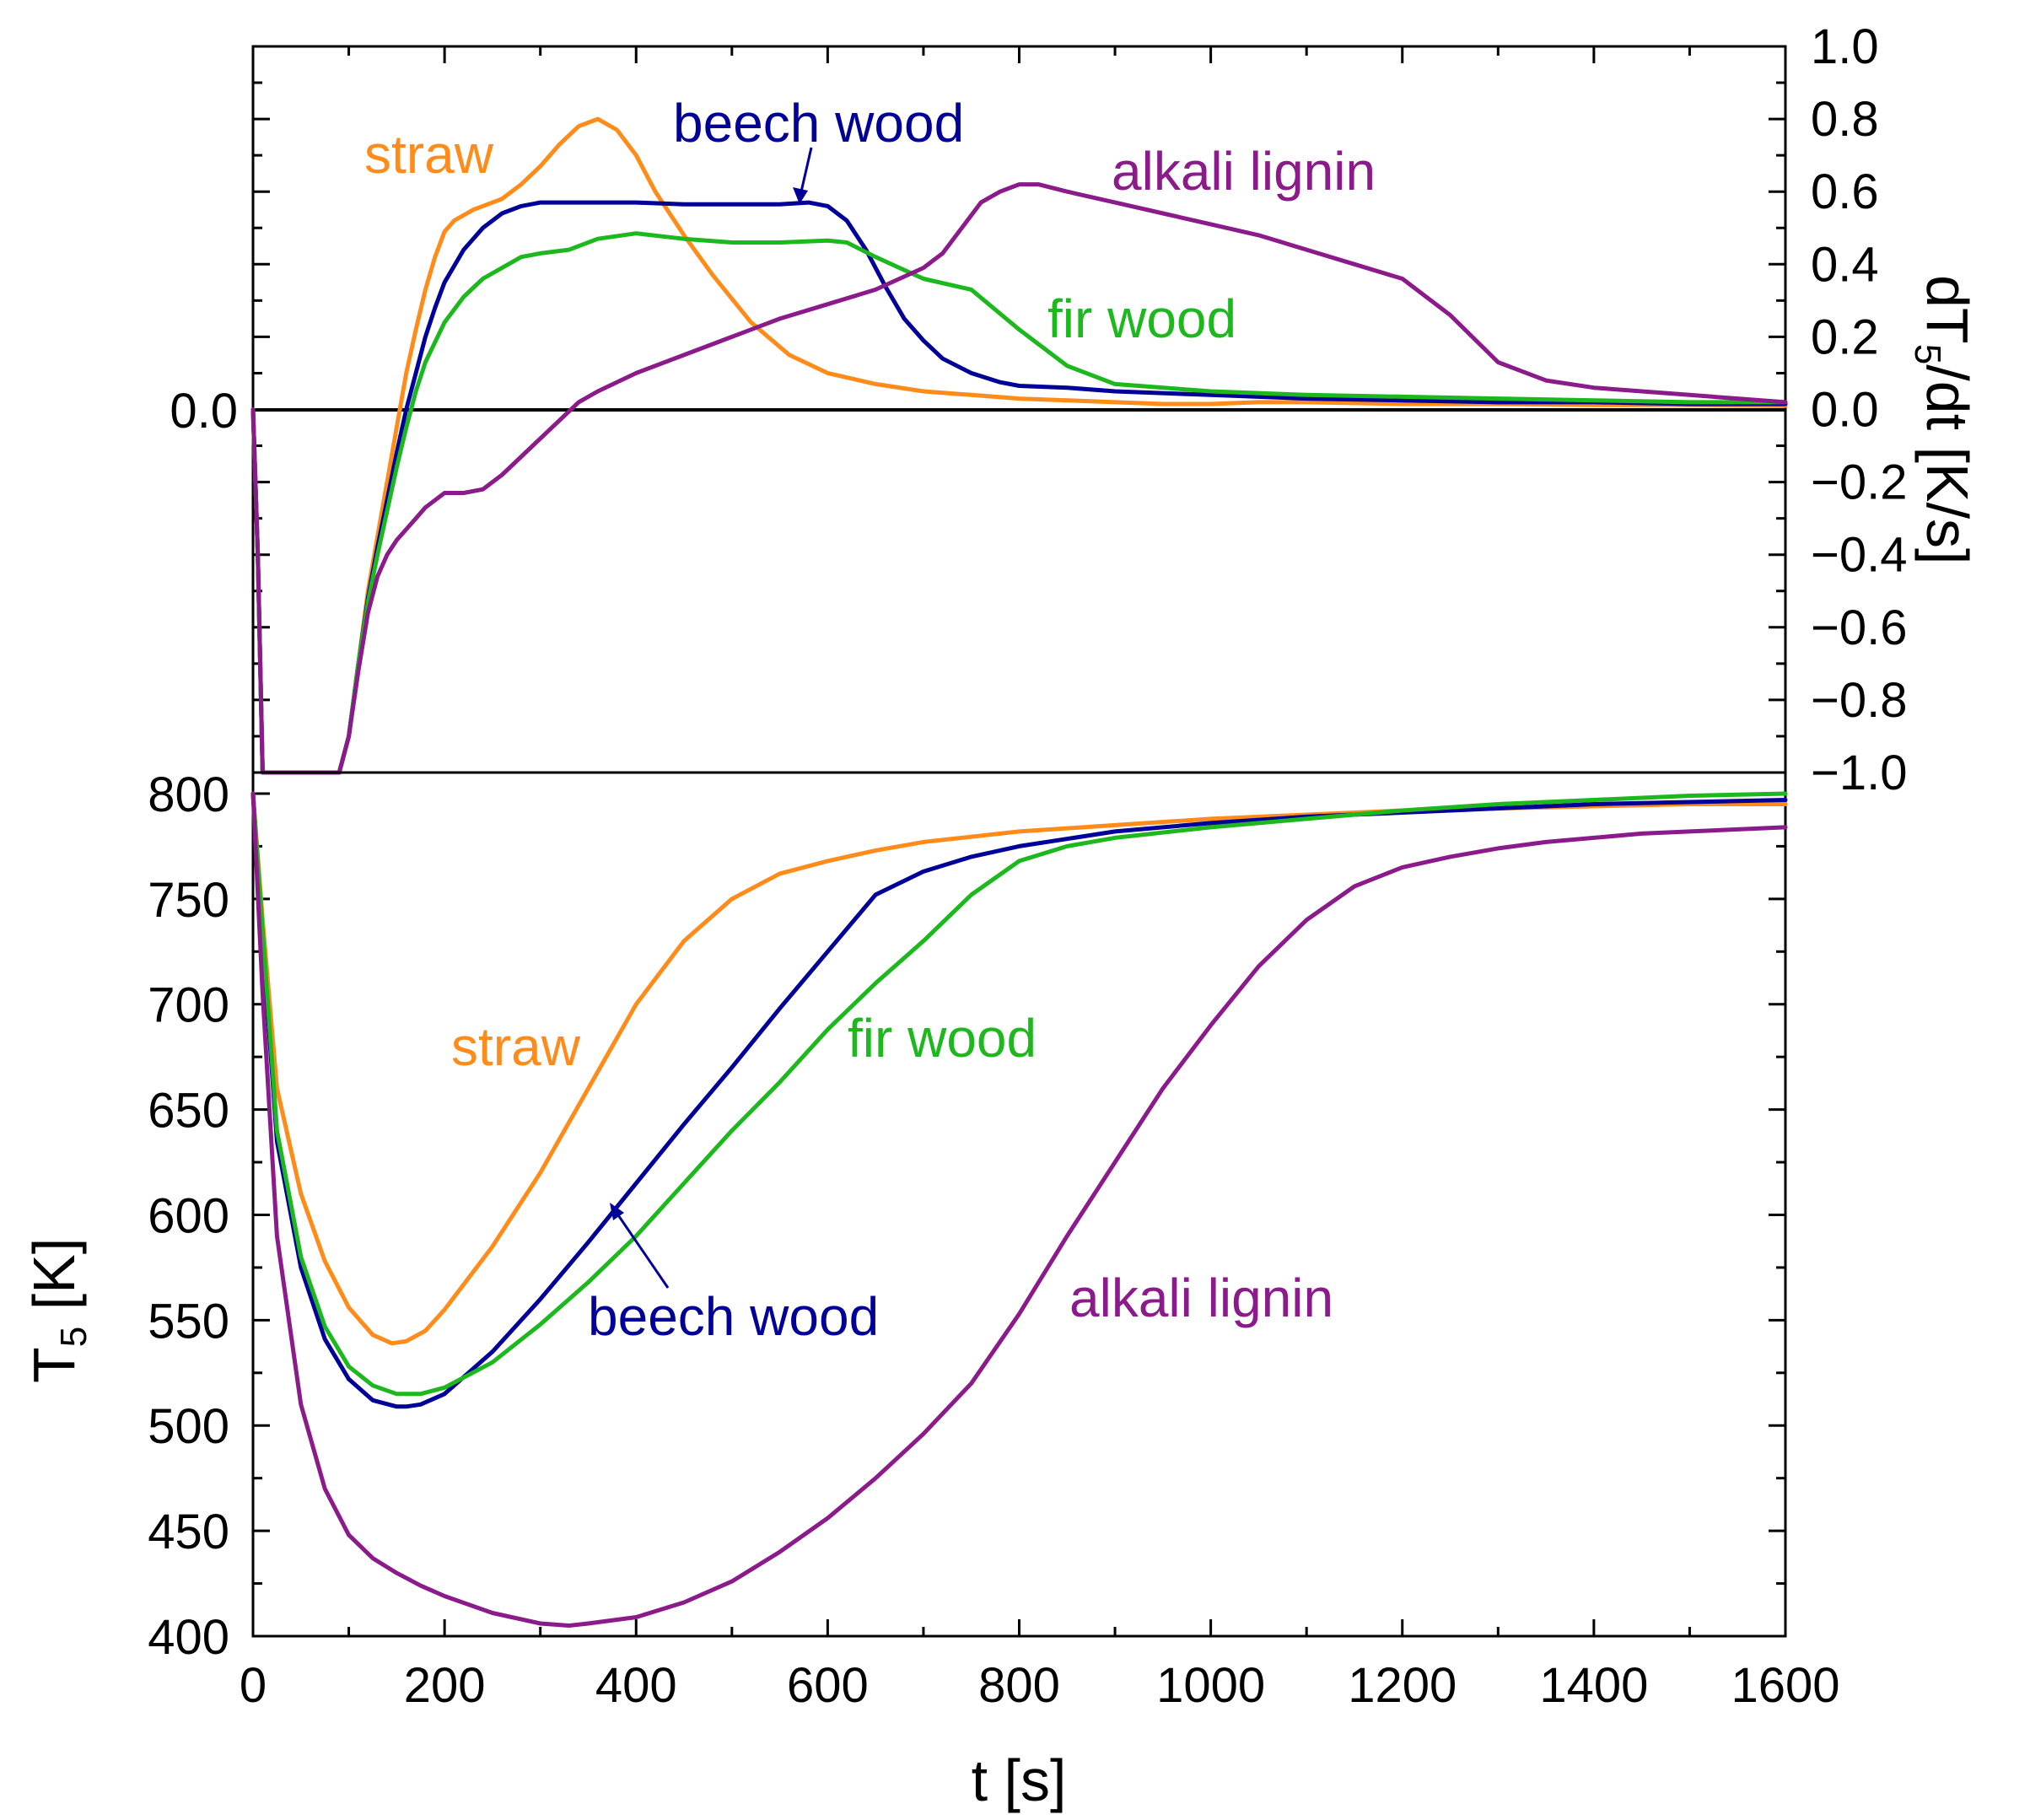 Image resolution: width=2030 pixels, height=1820 pixels. I want to click on bottom-y-title-main: T, so click(54, 1365).